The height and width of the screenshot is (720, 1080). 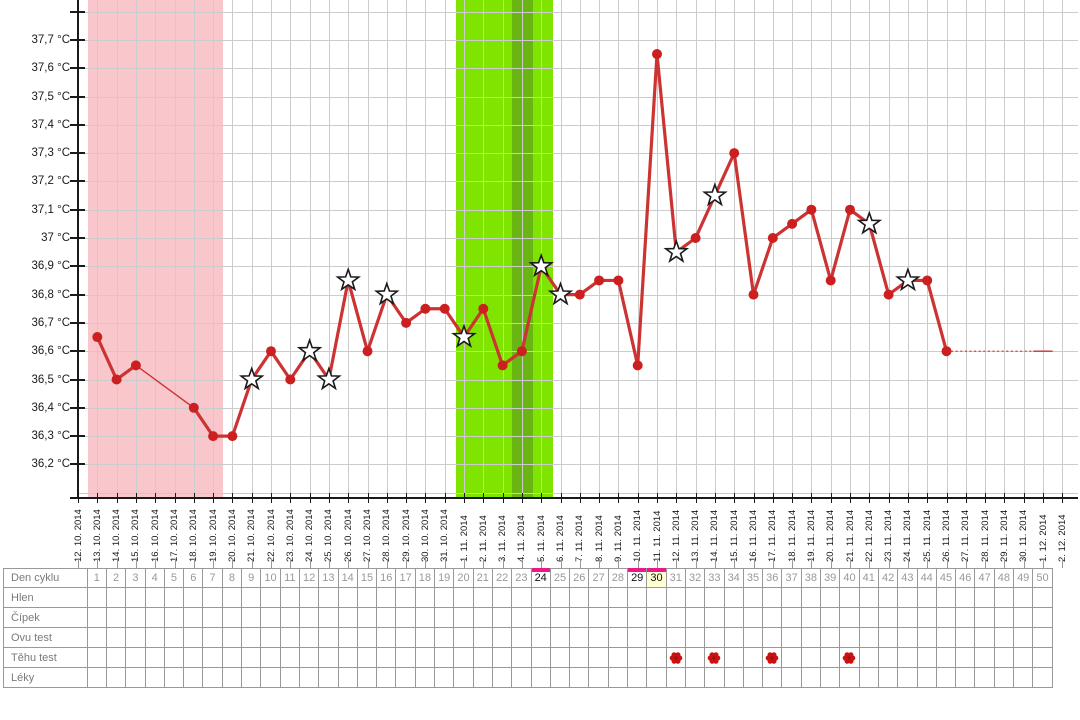 I want to click on cycle-table-cell-r2-d35, so click(x=753, y=618).